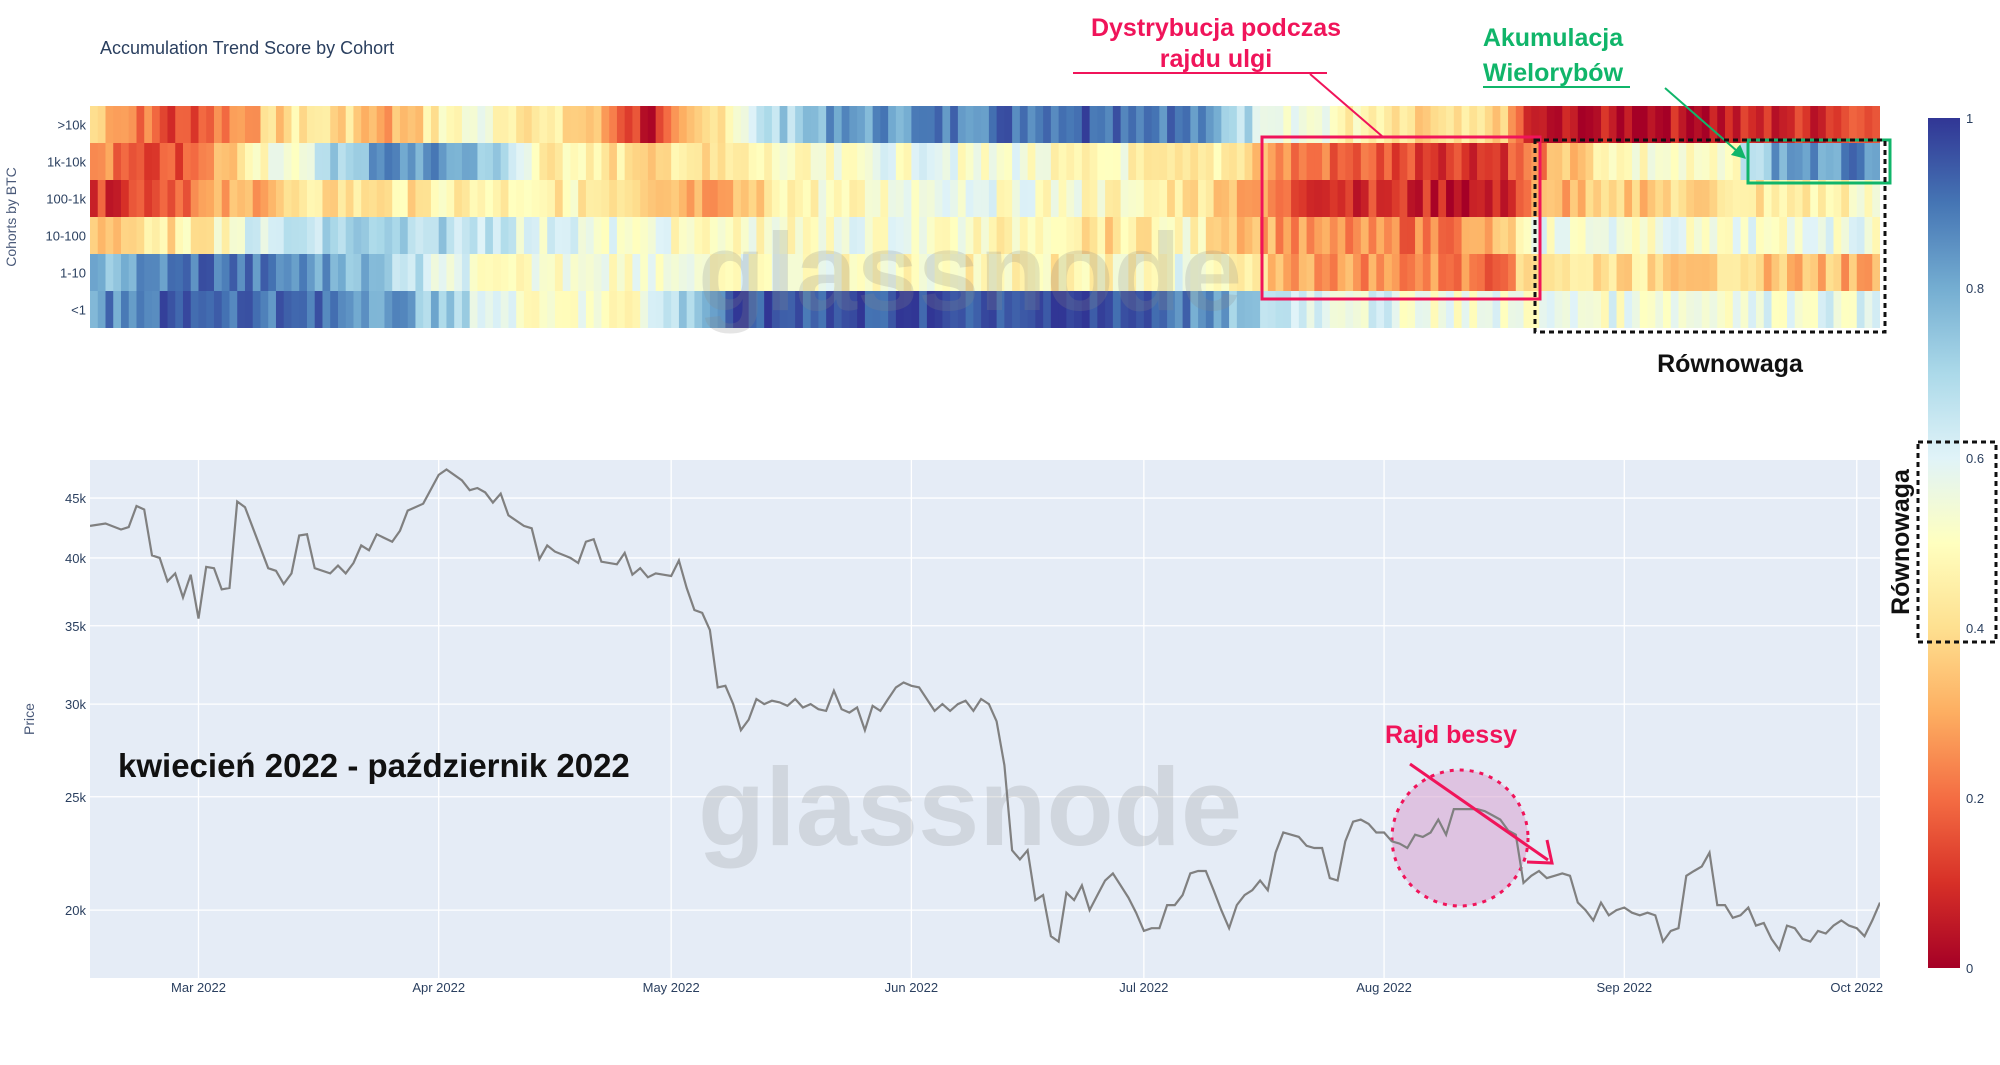 The width and height of the screenshot is (2000, 1065). Describe the element at coordinates (11, 217) in the screenshot. I see `heatmap-y-axis-title: Cohorts by BTC` at that location.